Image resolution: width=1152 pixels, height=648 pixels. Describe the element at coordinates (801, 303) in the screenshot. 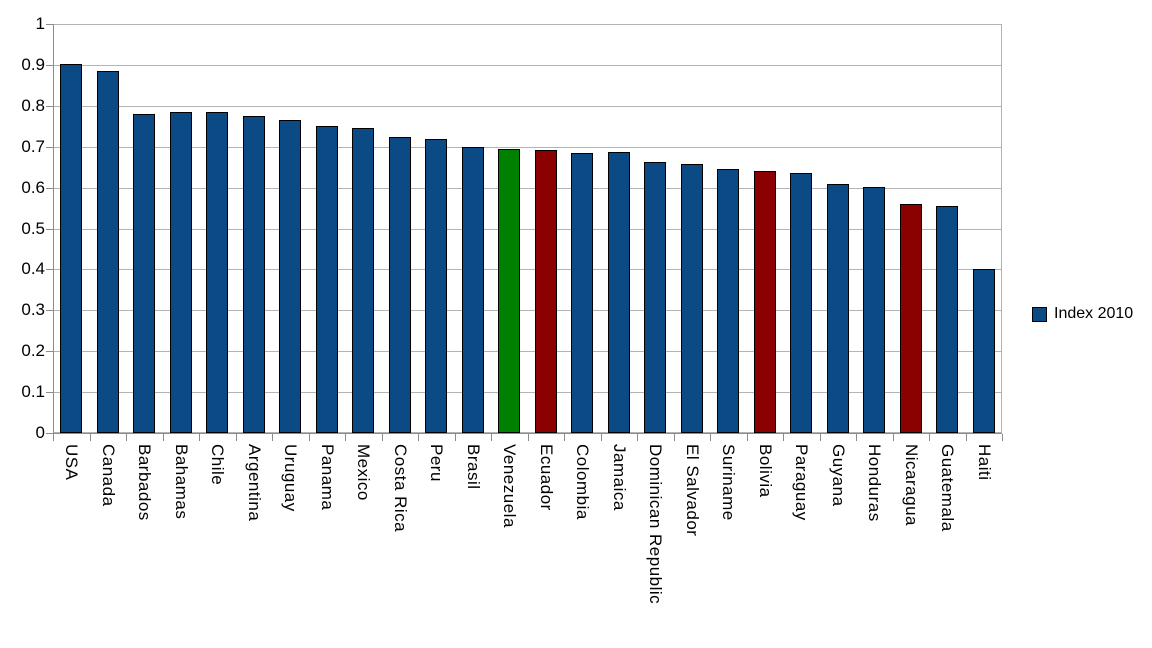

I see `bar-paraguay` at that location.